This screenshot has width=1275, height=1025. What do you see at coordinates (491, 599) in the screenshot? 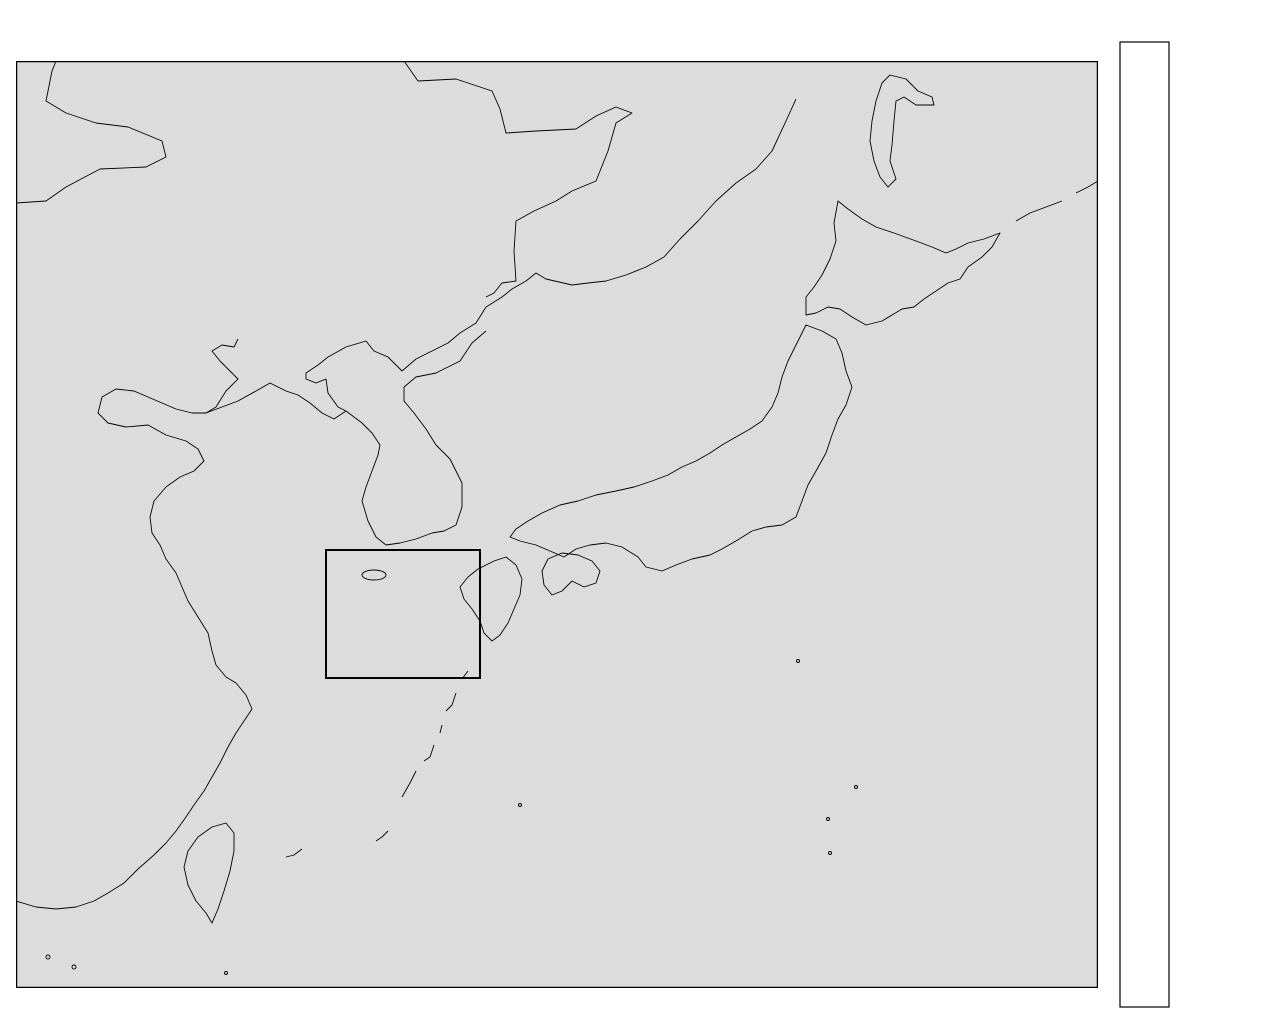
I see `kyushu-coast` at bounding box center [491, 599].